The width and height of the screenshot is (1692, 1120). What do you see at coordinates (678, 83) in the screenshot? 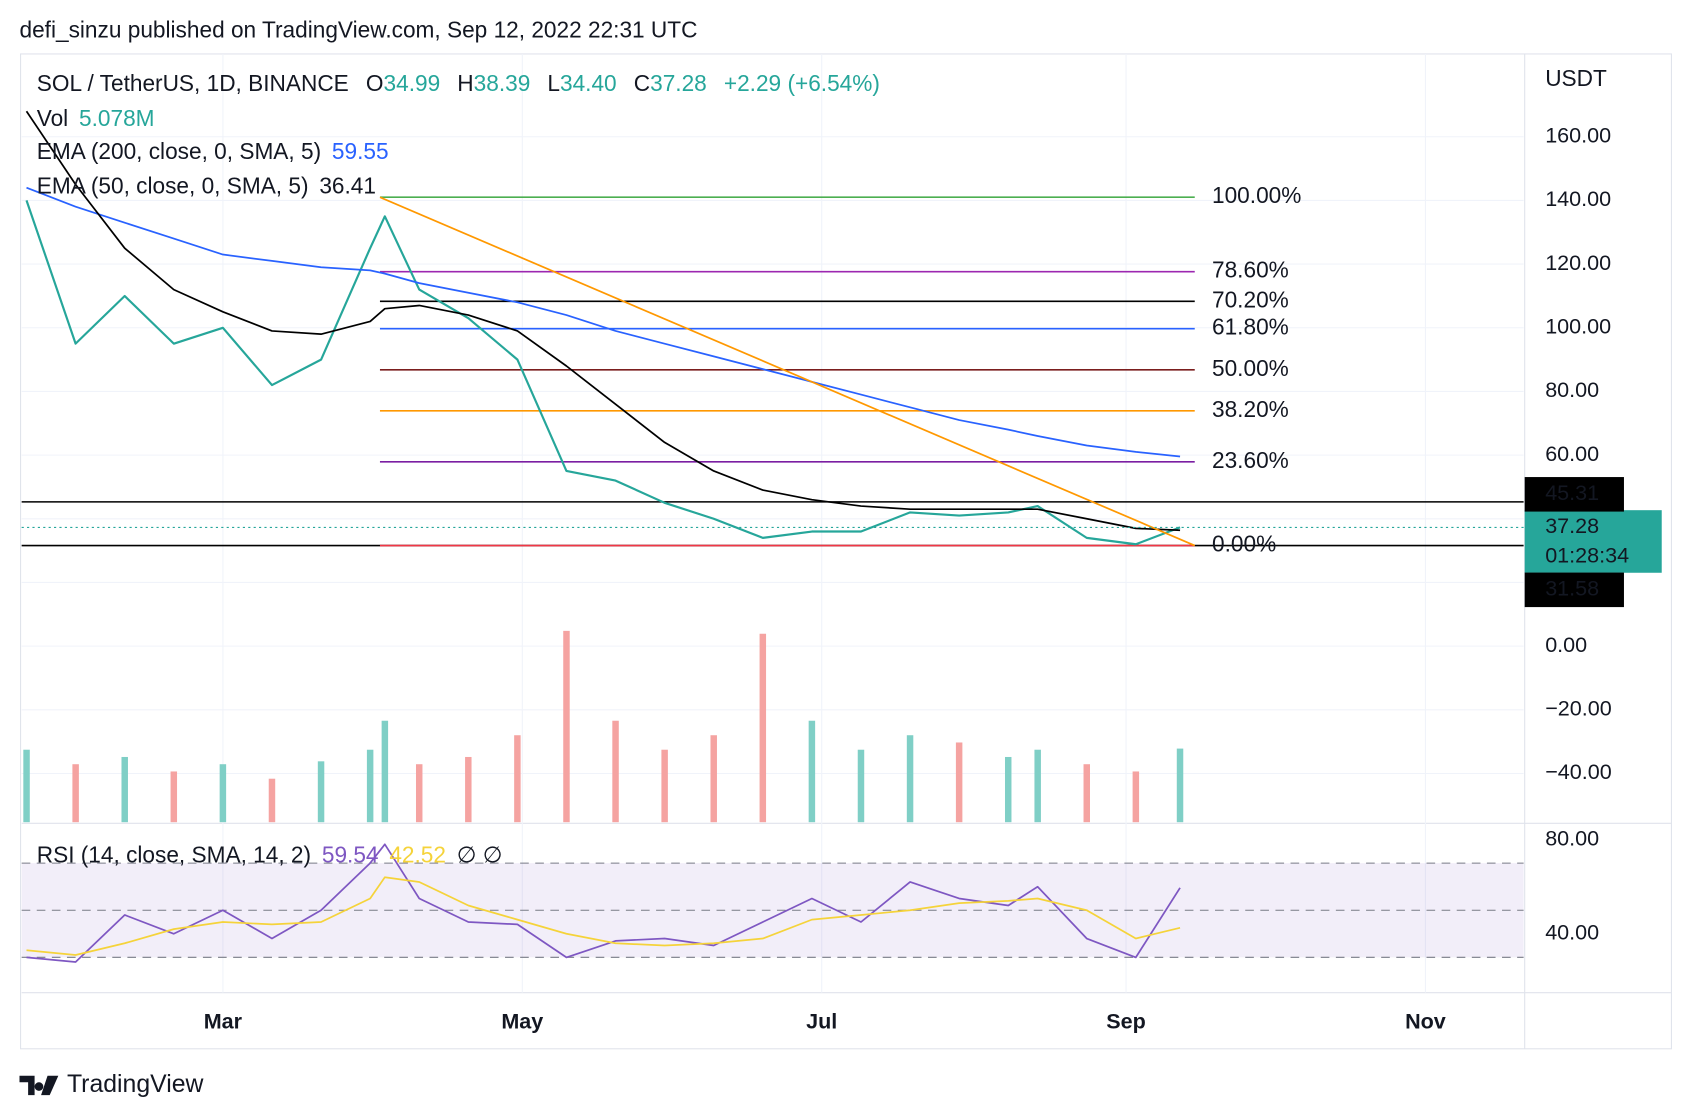
I see `ohlc-value: 37.28` at bounding box center [678, 83].